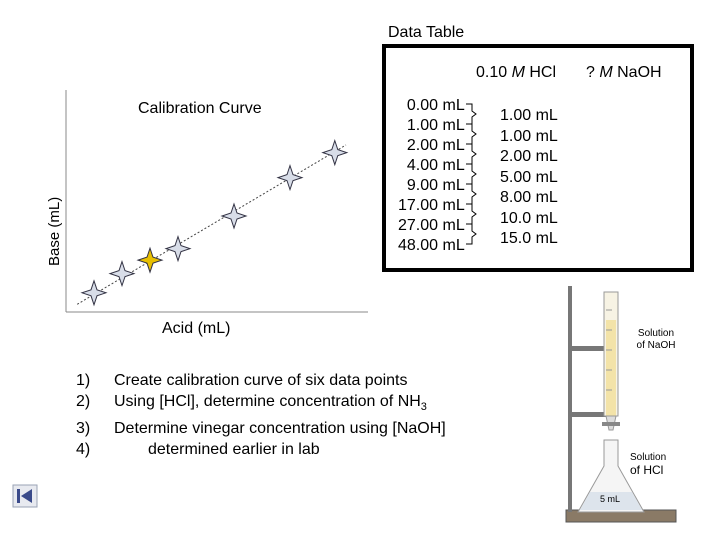 The image size is (720, 540). I want to click on naoh-value: 10.0 mL, so click(529, 218).